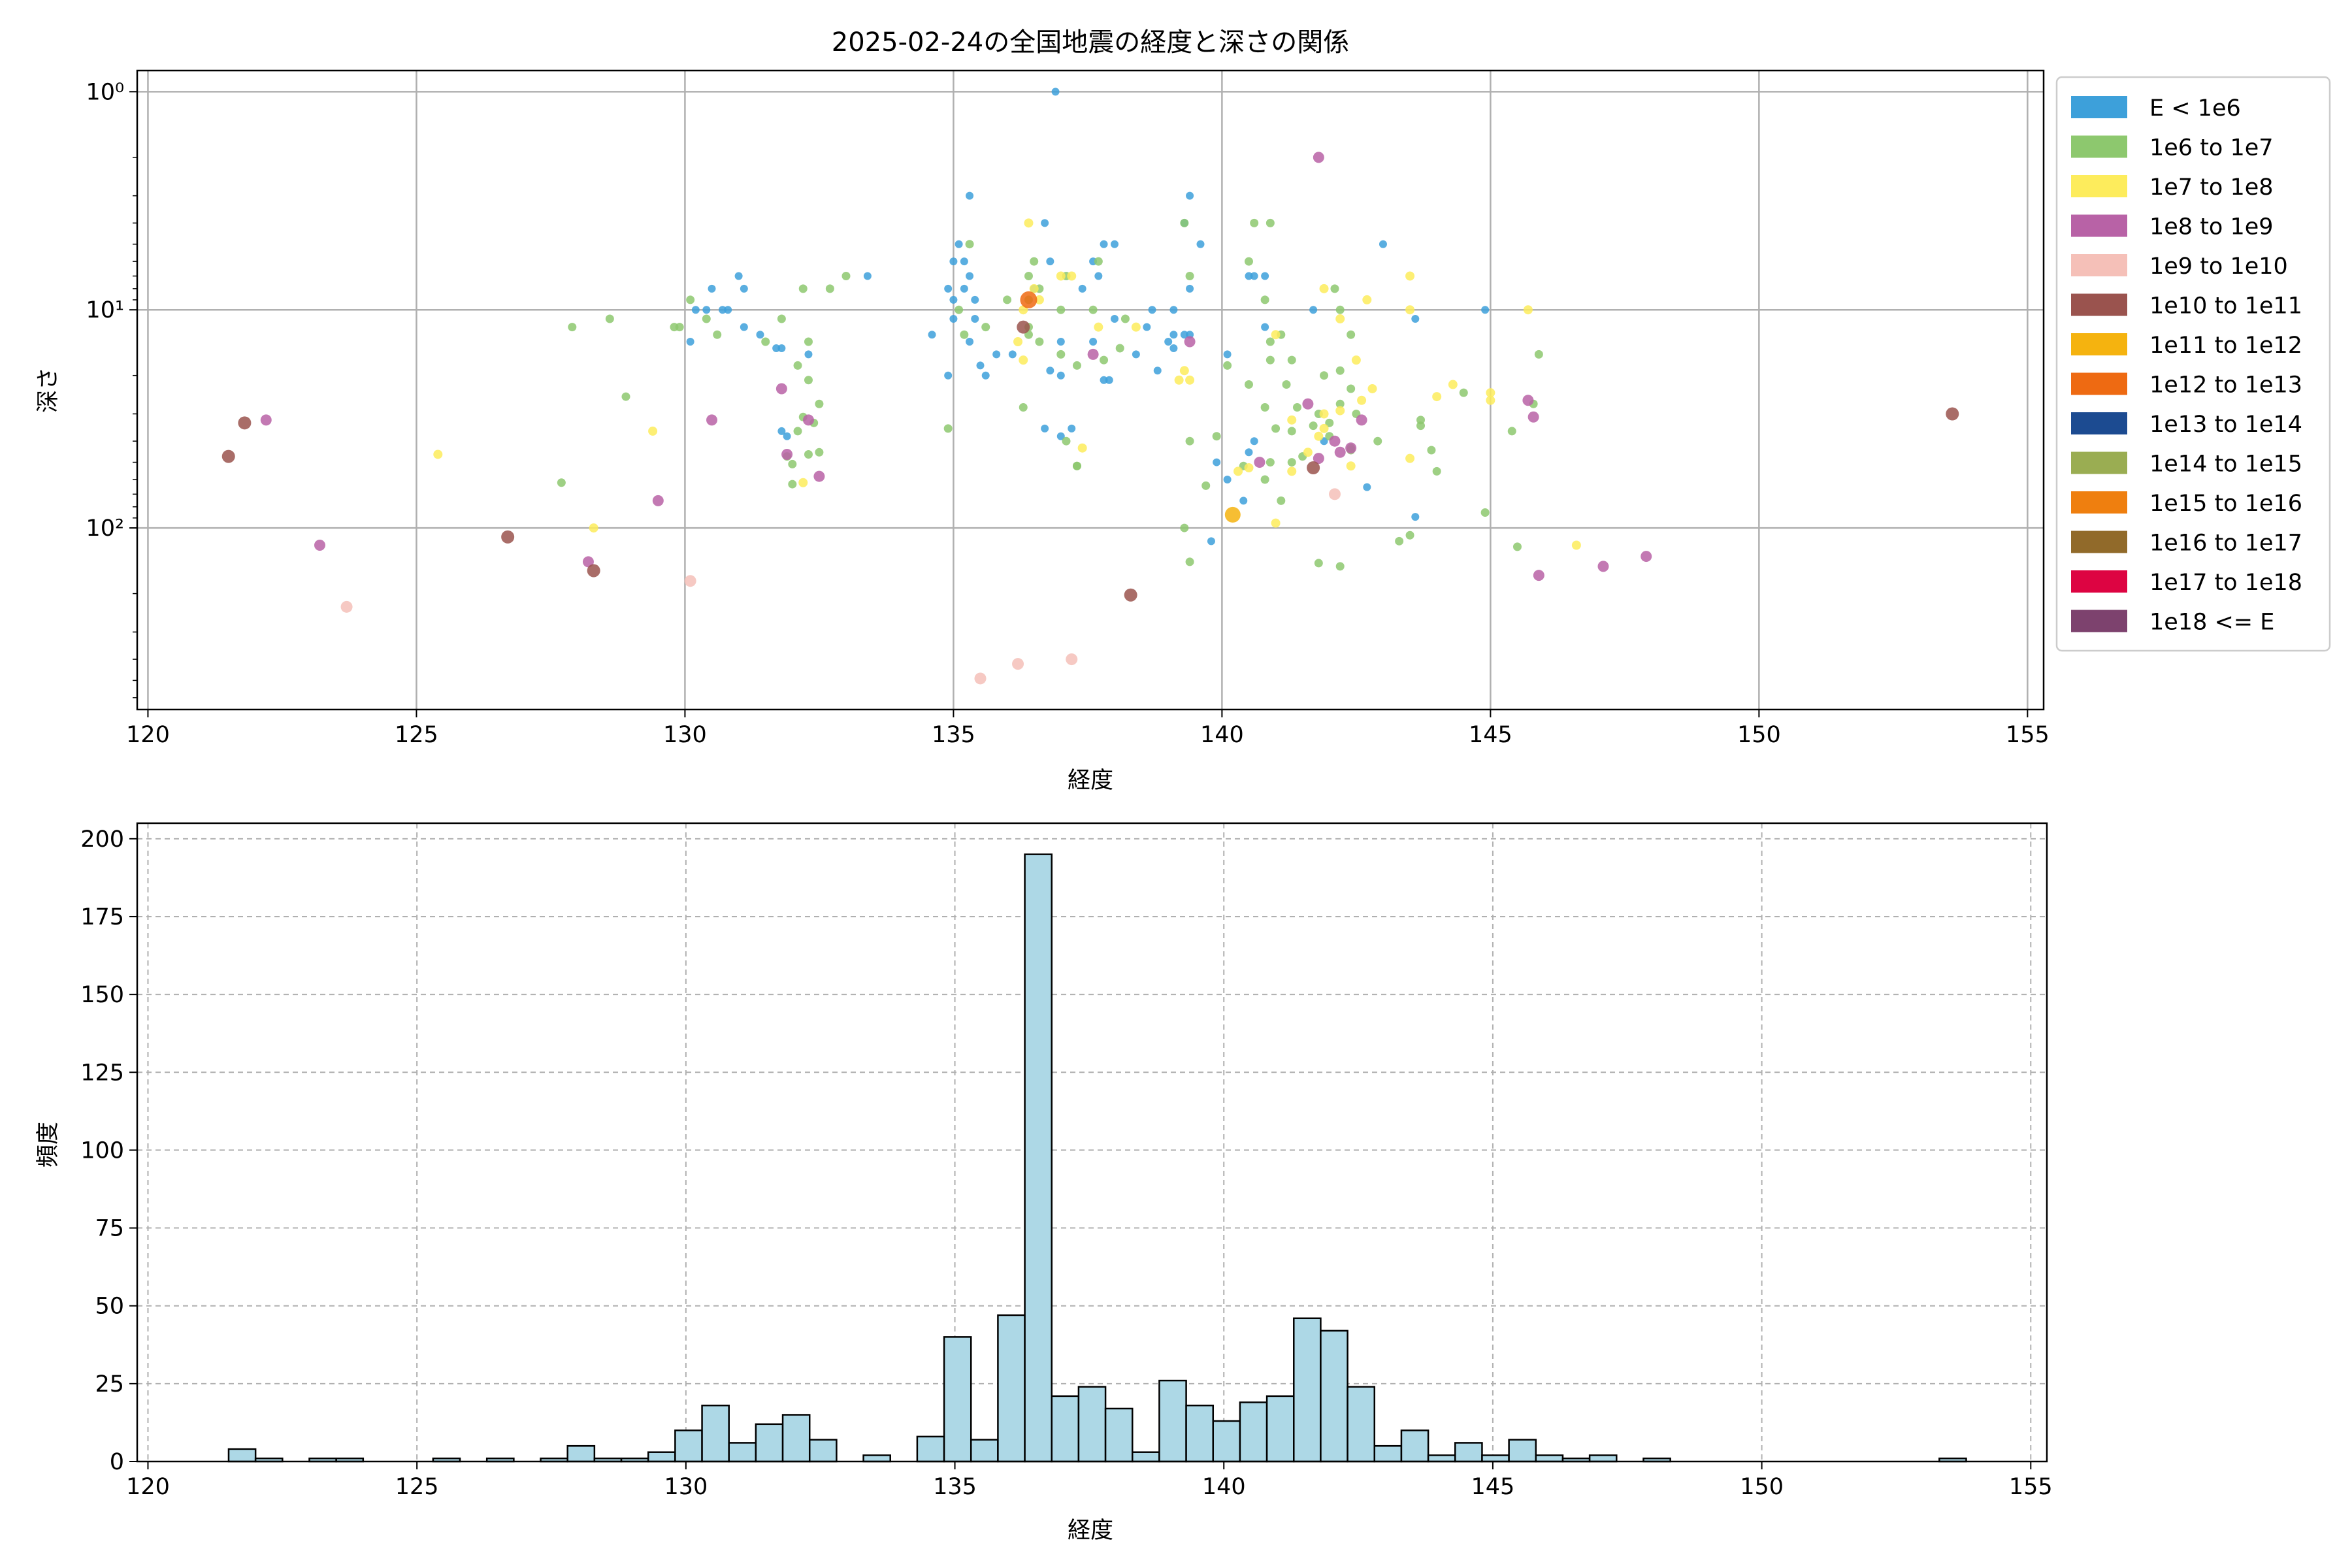 This screenshot has width=2352, height=1568. I want to click on scatter-x-tick-label: 130, so click(685, 735).